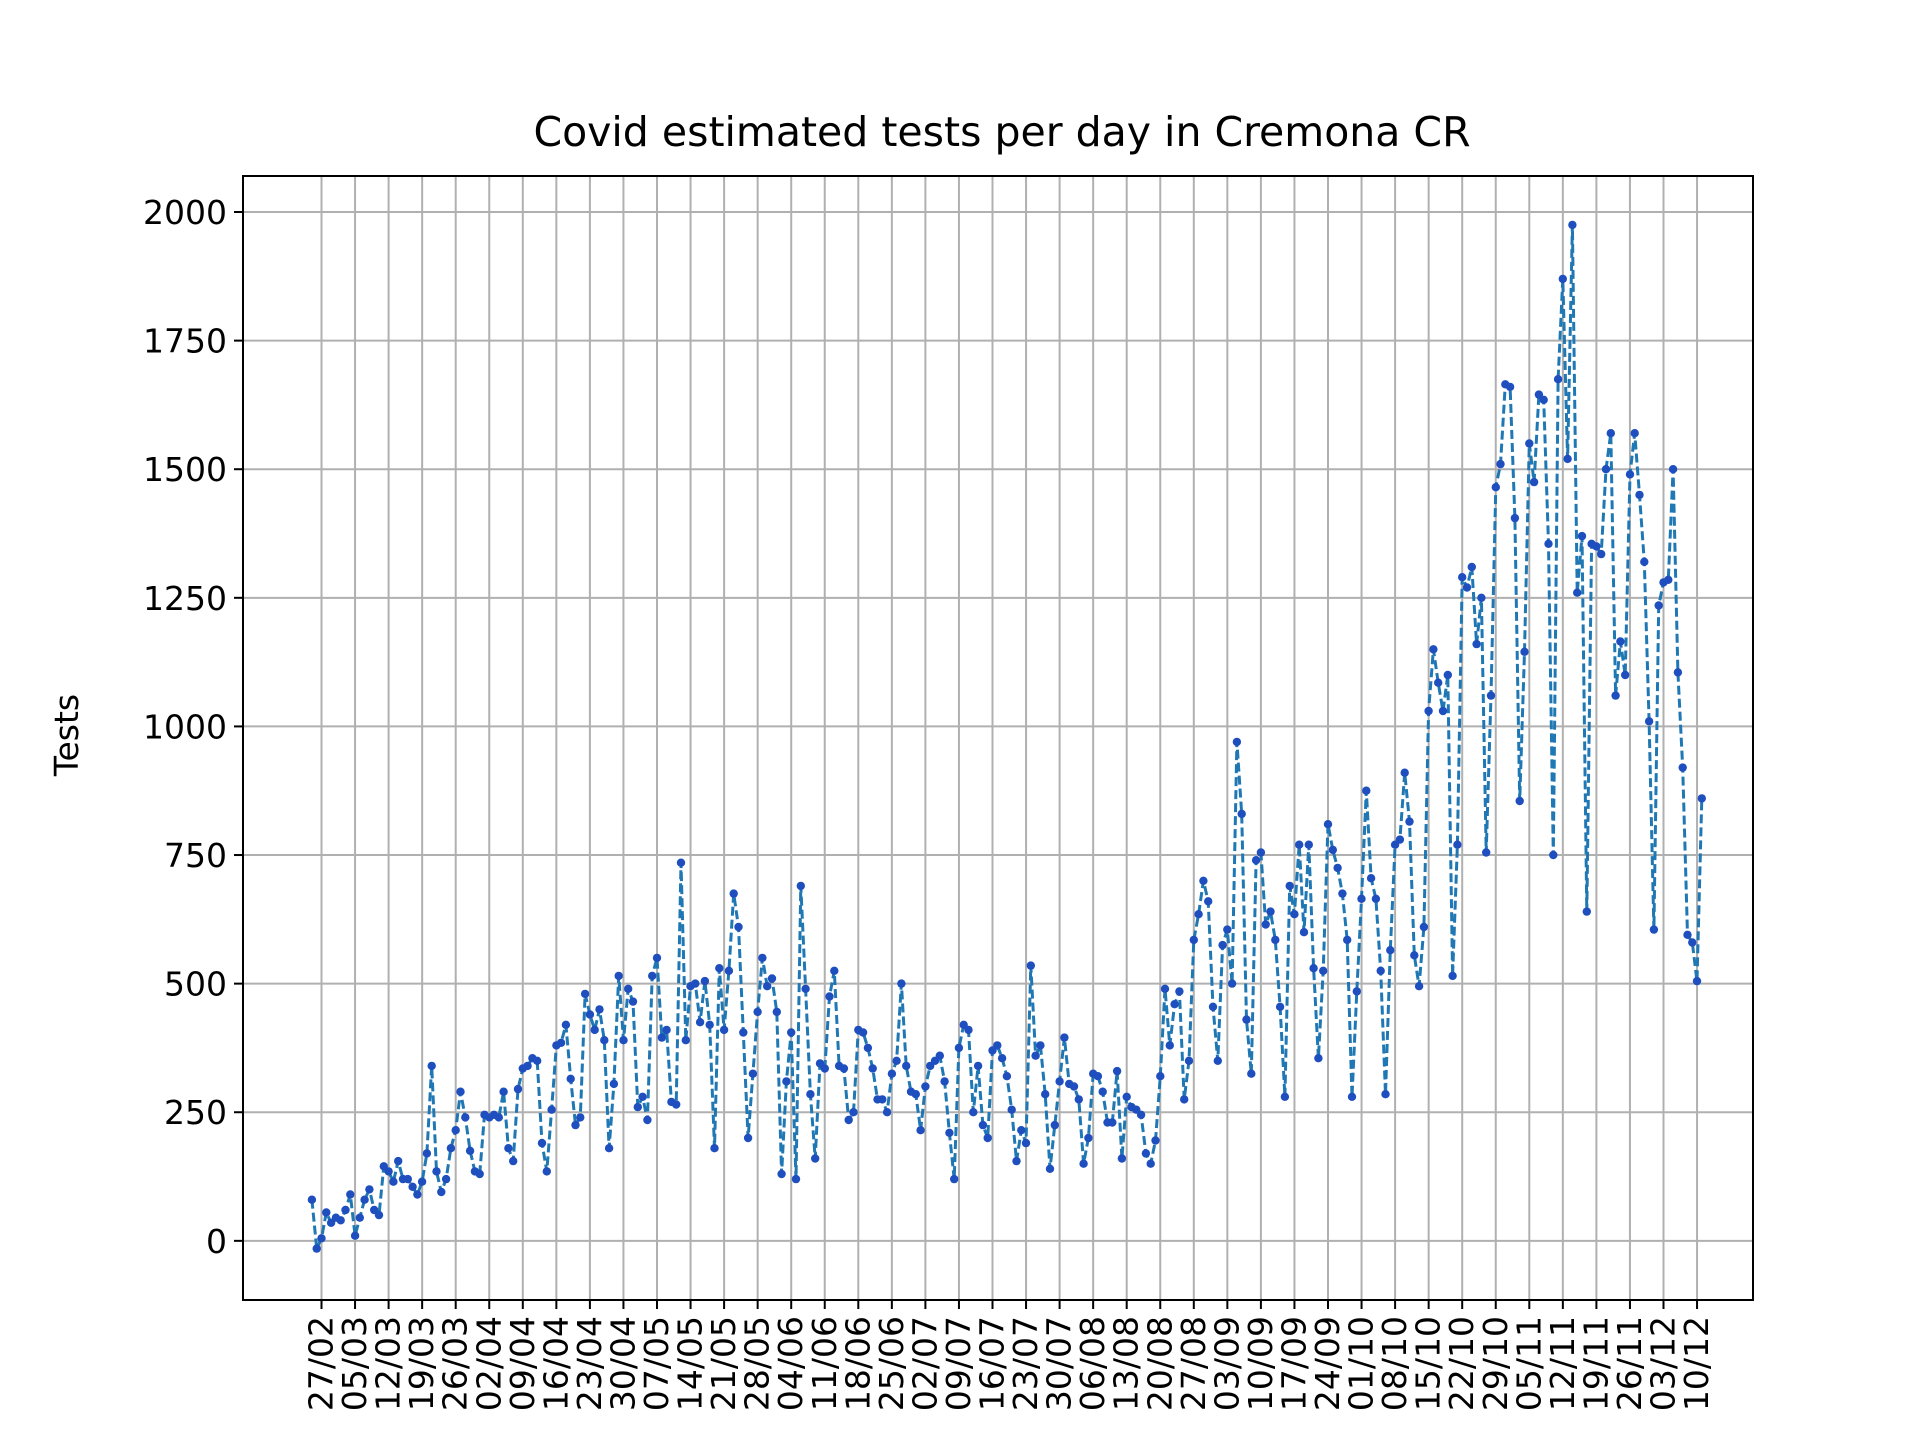 The height and width of the screenshot is (1440, 1920). What do you see at coordinates (1260, 1363) in the screenshot?
I see `x-tick-label: 10/09` at bounding box center [1260, 1363].